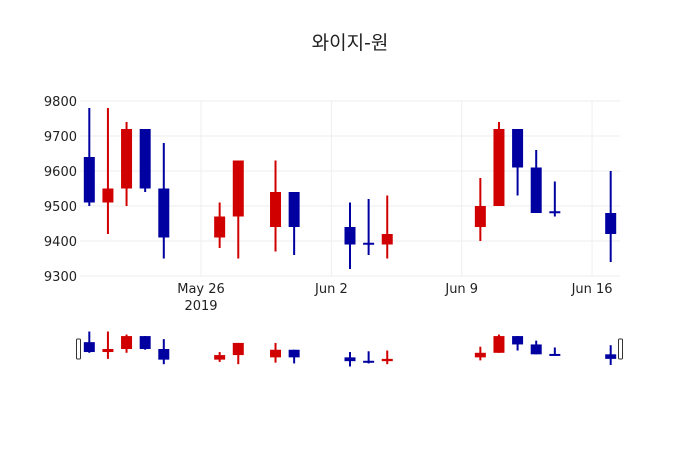  What do you see at coordinates (78, 349) in the screenshot?
I see `range-slider-left-handle` at bounding box center [78, 349].